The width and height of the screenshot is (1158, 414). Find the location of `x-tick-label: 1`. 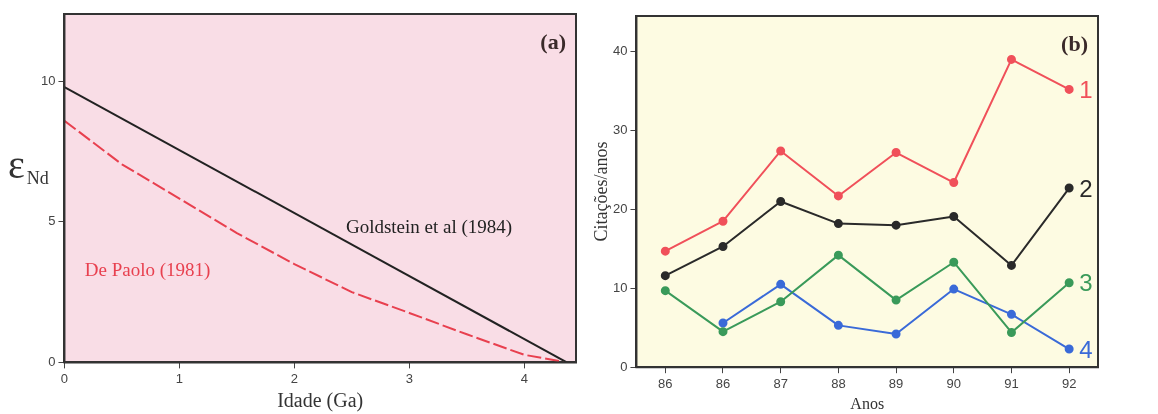

x-tick-label: 1 is located at coordinates (179, 378).